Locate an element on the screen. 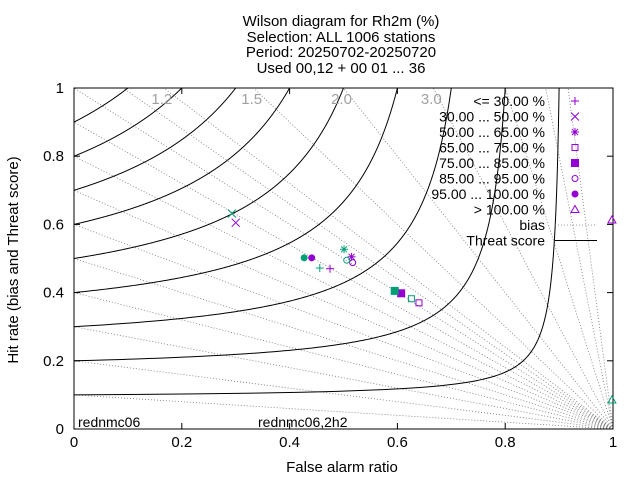 This screenshot has height=480, width=640. legend-label: 75.00 ... 85.00 % is located at coordinates (492, 163).